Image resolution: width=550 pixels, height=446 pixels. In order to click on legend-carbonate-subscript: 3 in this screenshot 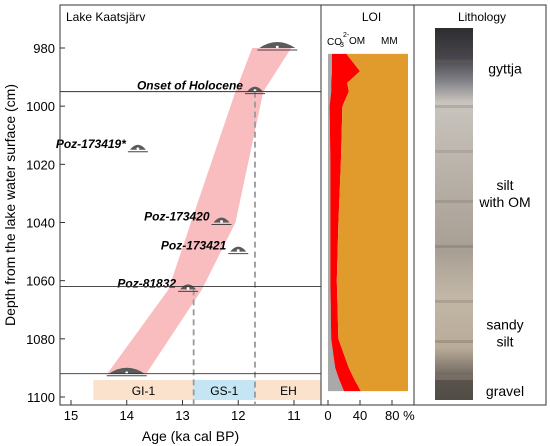, I will do `click(342, 45)`.